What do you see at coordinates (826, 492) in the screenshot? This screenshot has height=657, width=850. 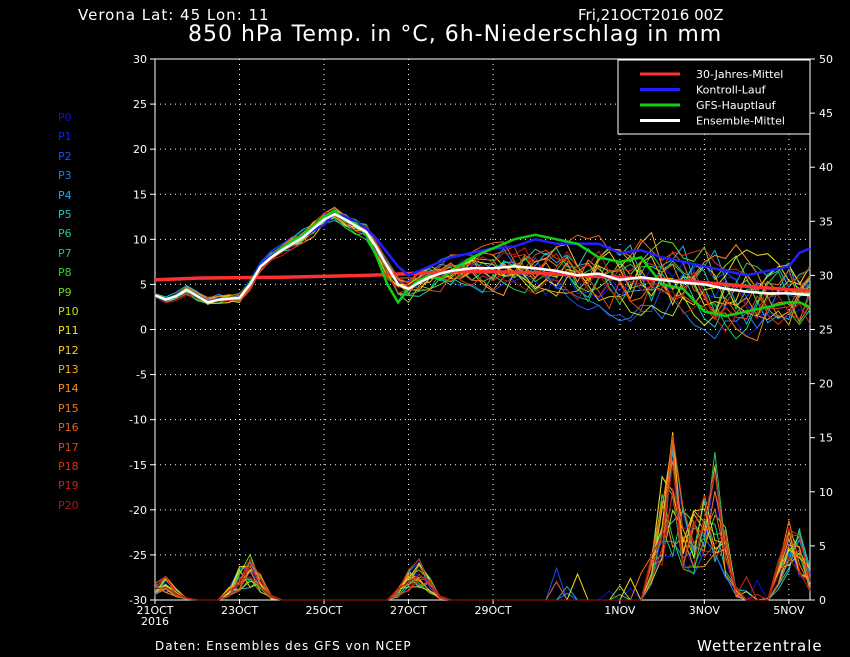 I see `y-right-tick-label: 10` at bounding box center [826, 492].